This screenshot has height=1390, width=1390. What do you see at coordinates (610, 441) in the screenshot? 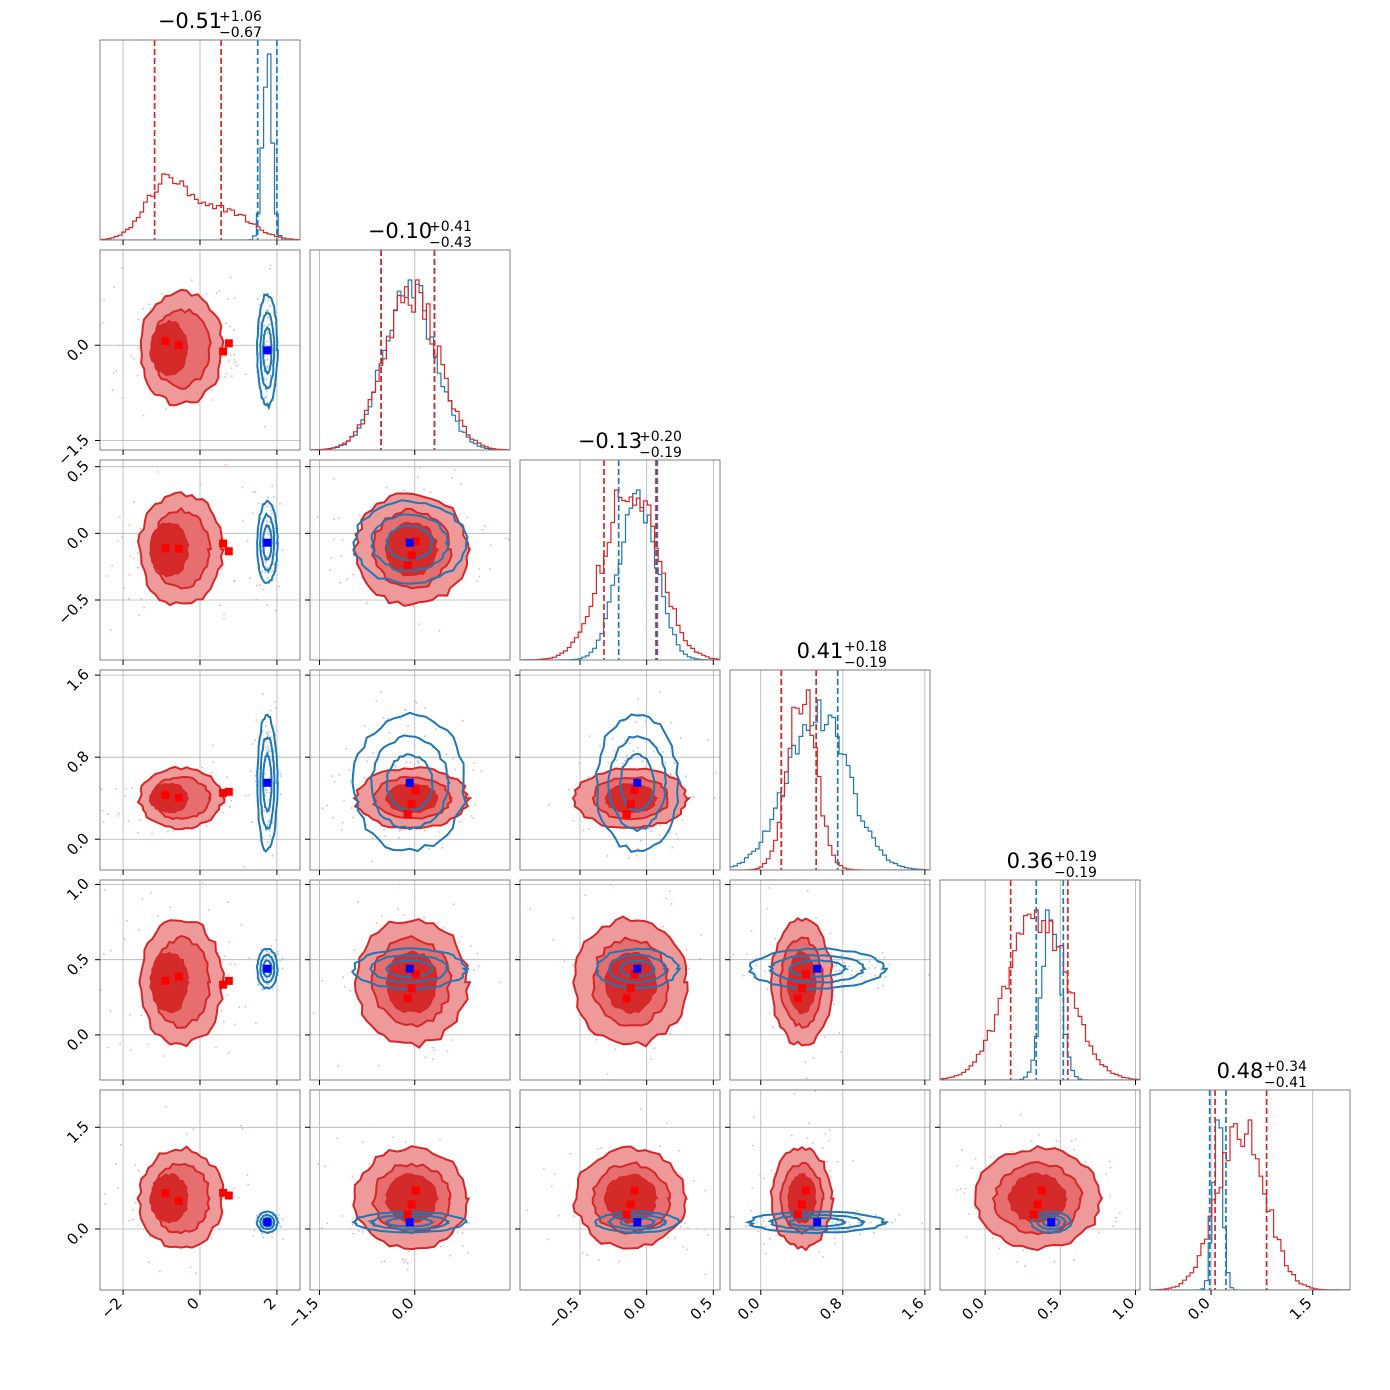
I see `panel-title: −0.13` at bounding box center [610, 441].